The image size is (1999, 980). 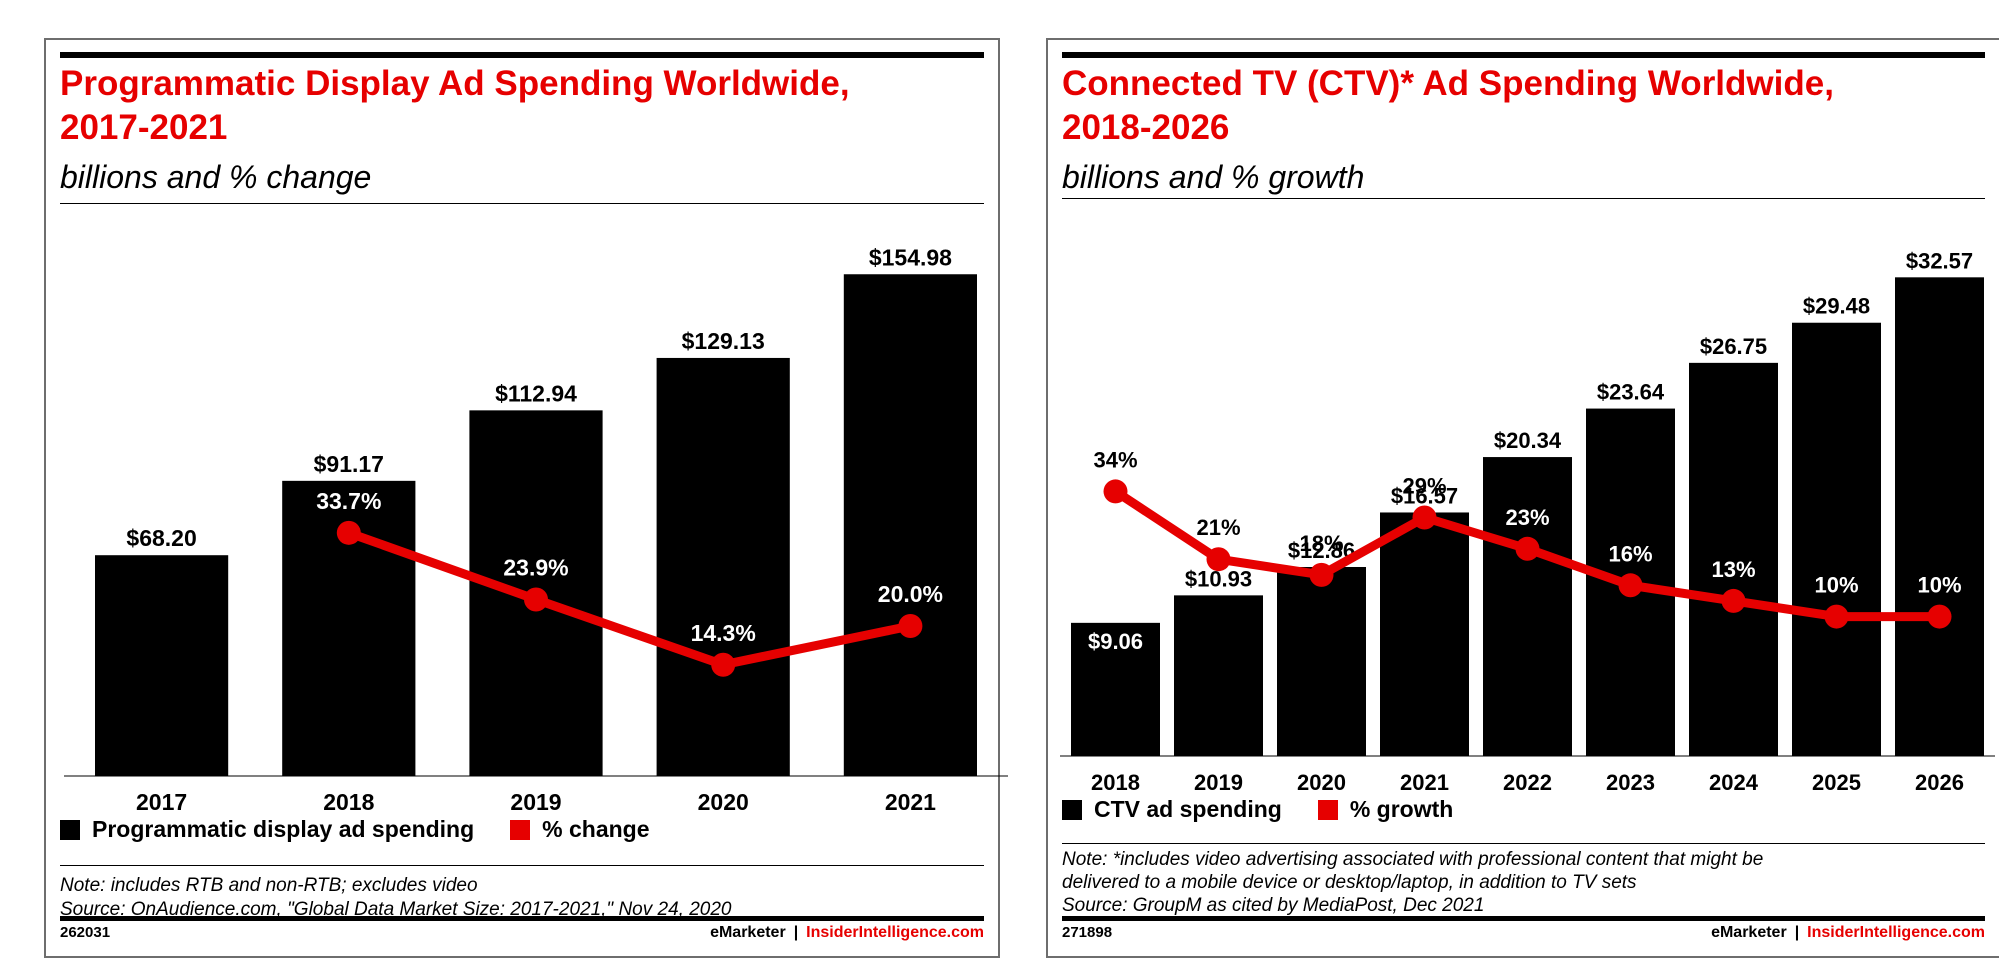 What do you see at coordinates (536, 393) in the screenshot?
I see `bar-value-label: $112.94` at bounding box center [536, 393].